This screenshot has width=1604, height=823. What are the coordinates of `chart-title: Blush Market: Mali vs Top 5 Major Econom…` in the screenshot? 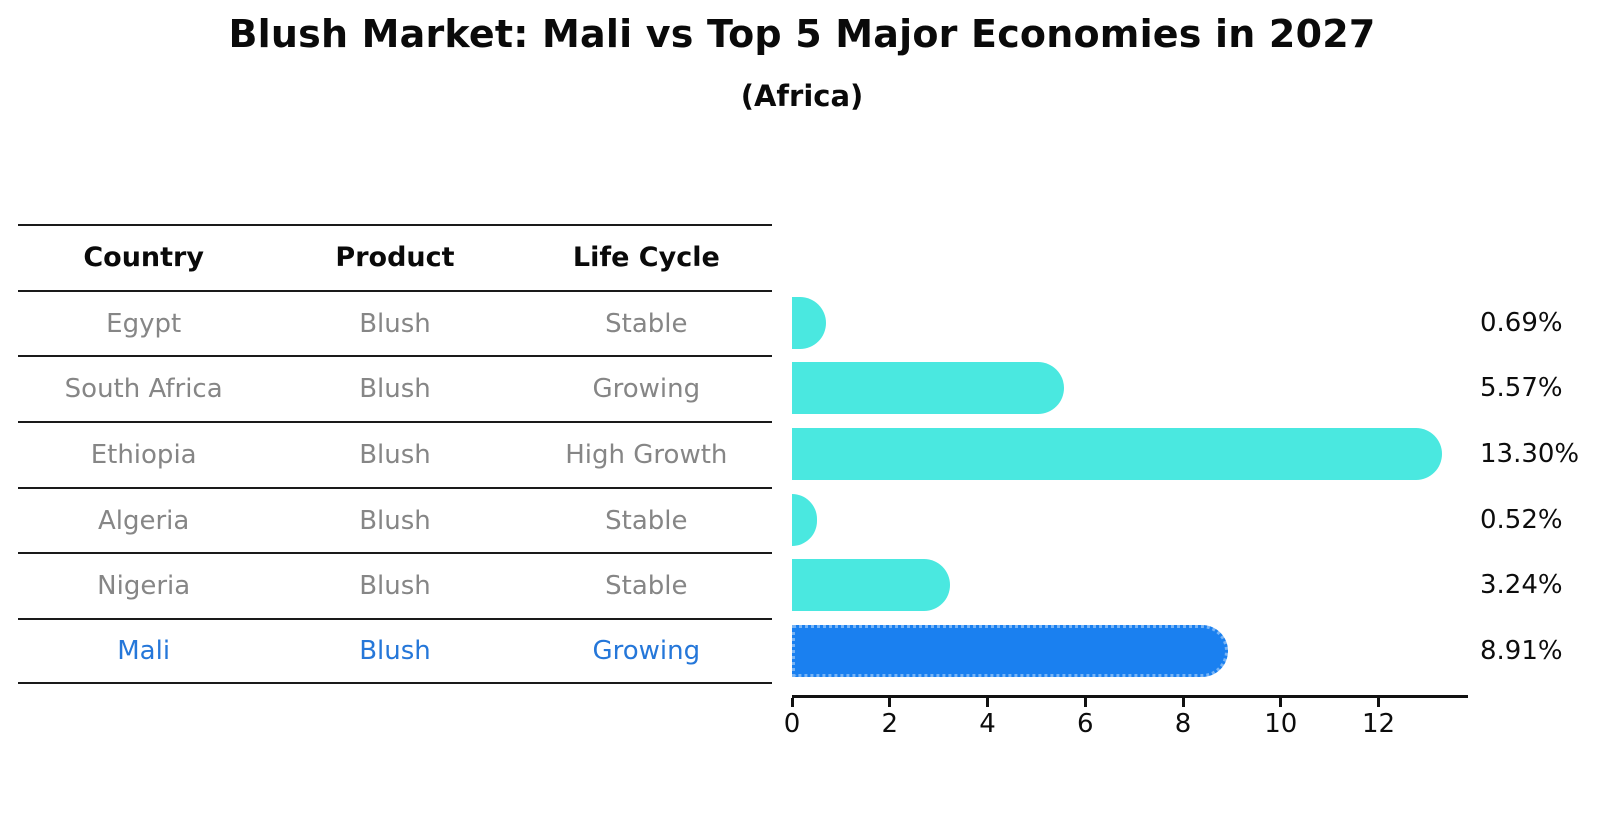 It's located at (802, 34).